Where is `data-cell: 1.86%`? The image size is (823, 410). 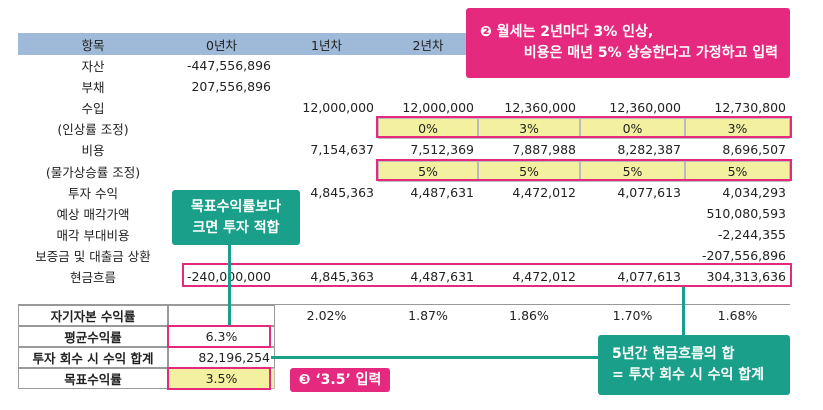 data-cell: 1.86% is located at coordinates (529, 315).